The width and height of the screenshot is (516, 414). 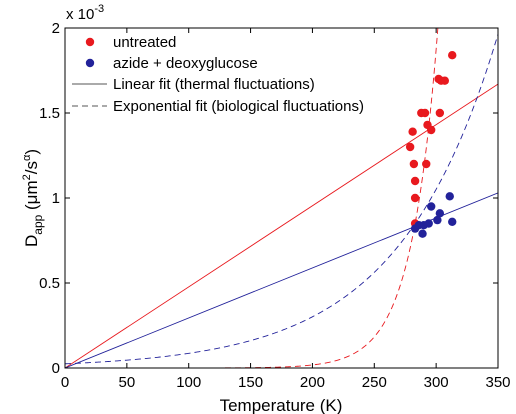 I want to click on y-axis-title: Dapp (μm2/sα), so click(x=33, y=198).